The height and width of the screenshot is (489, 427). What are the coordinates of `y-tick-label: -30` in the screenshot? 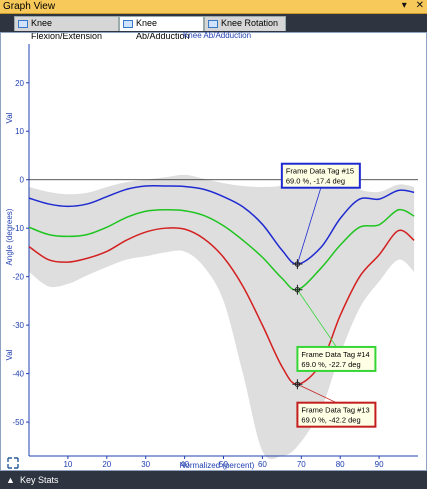 It's located at (18, 325).